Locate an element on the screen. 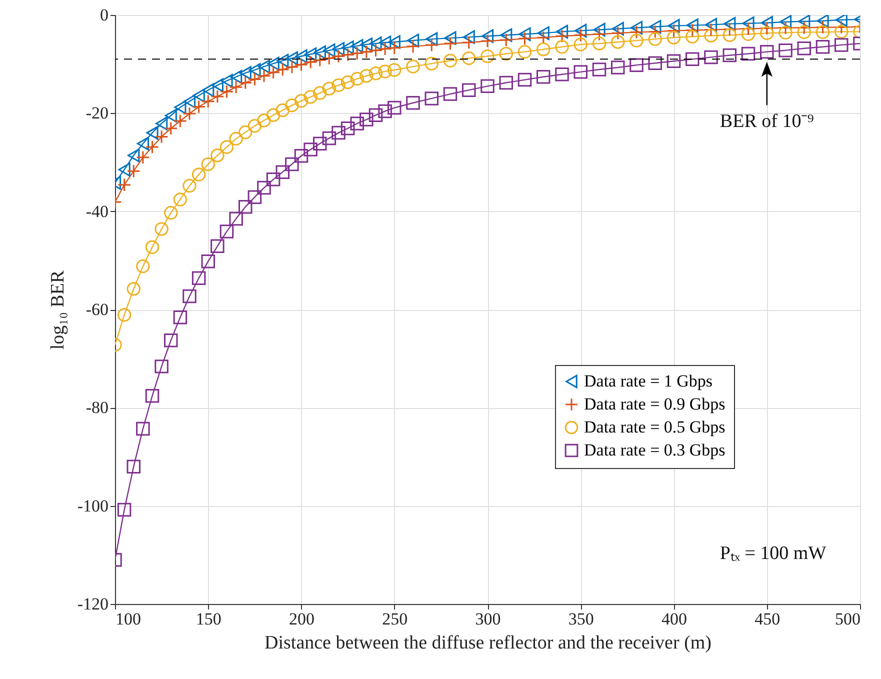 This screenshot has height=679, width=881. x-tick-label: 250 is located at coordinates (395, 619).